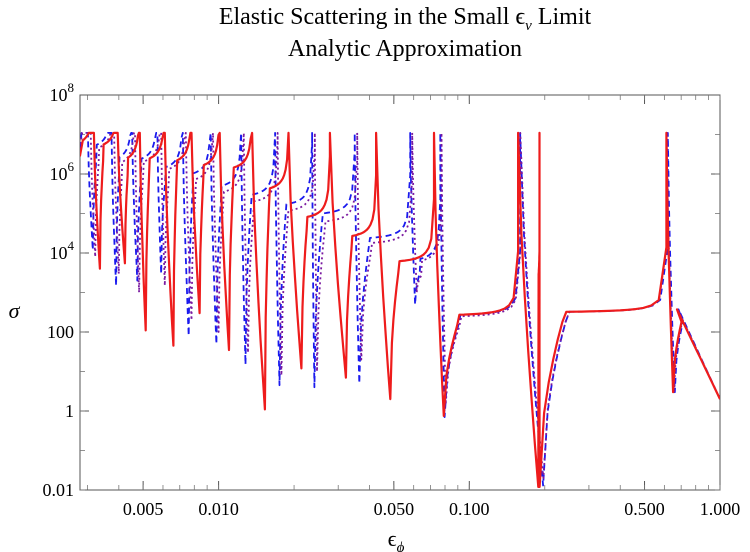  I want to click on y-tick-label: 10⁸, so click(62, 92).